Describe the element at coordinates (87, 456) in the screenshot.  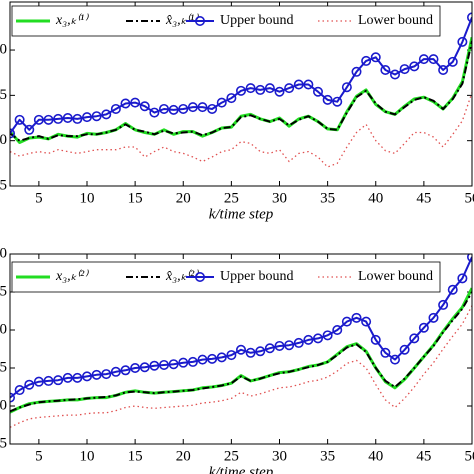
I see `x-tick-label: 10` at that location.